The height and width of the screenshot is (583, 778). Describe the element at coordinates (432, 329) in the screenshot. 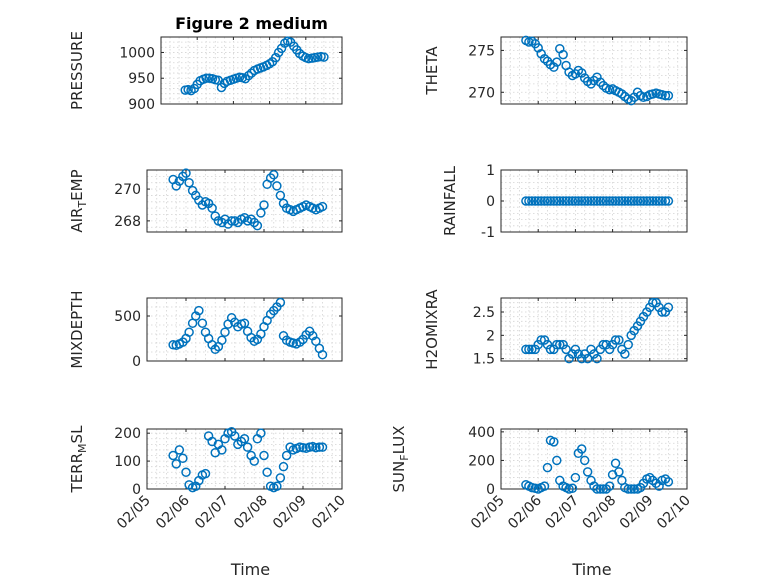

I see `y-axis-label: H2OMIXRA` at that location.